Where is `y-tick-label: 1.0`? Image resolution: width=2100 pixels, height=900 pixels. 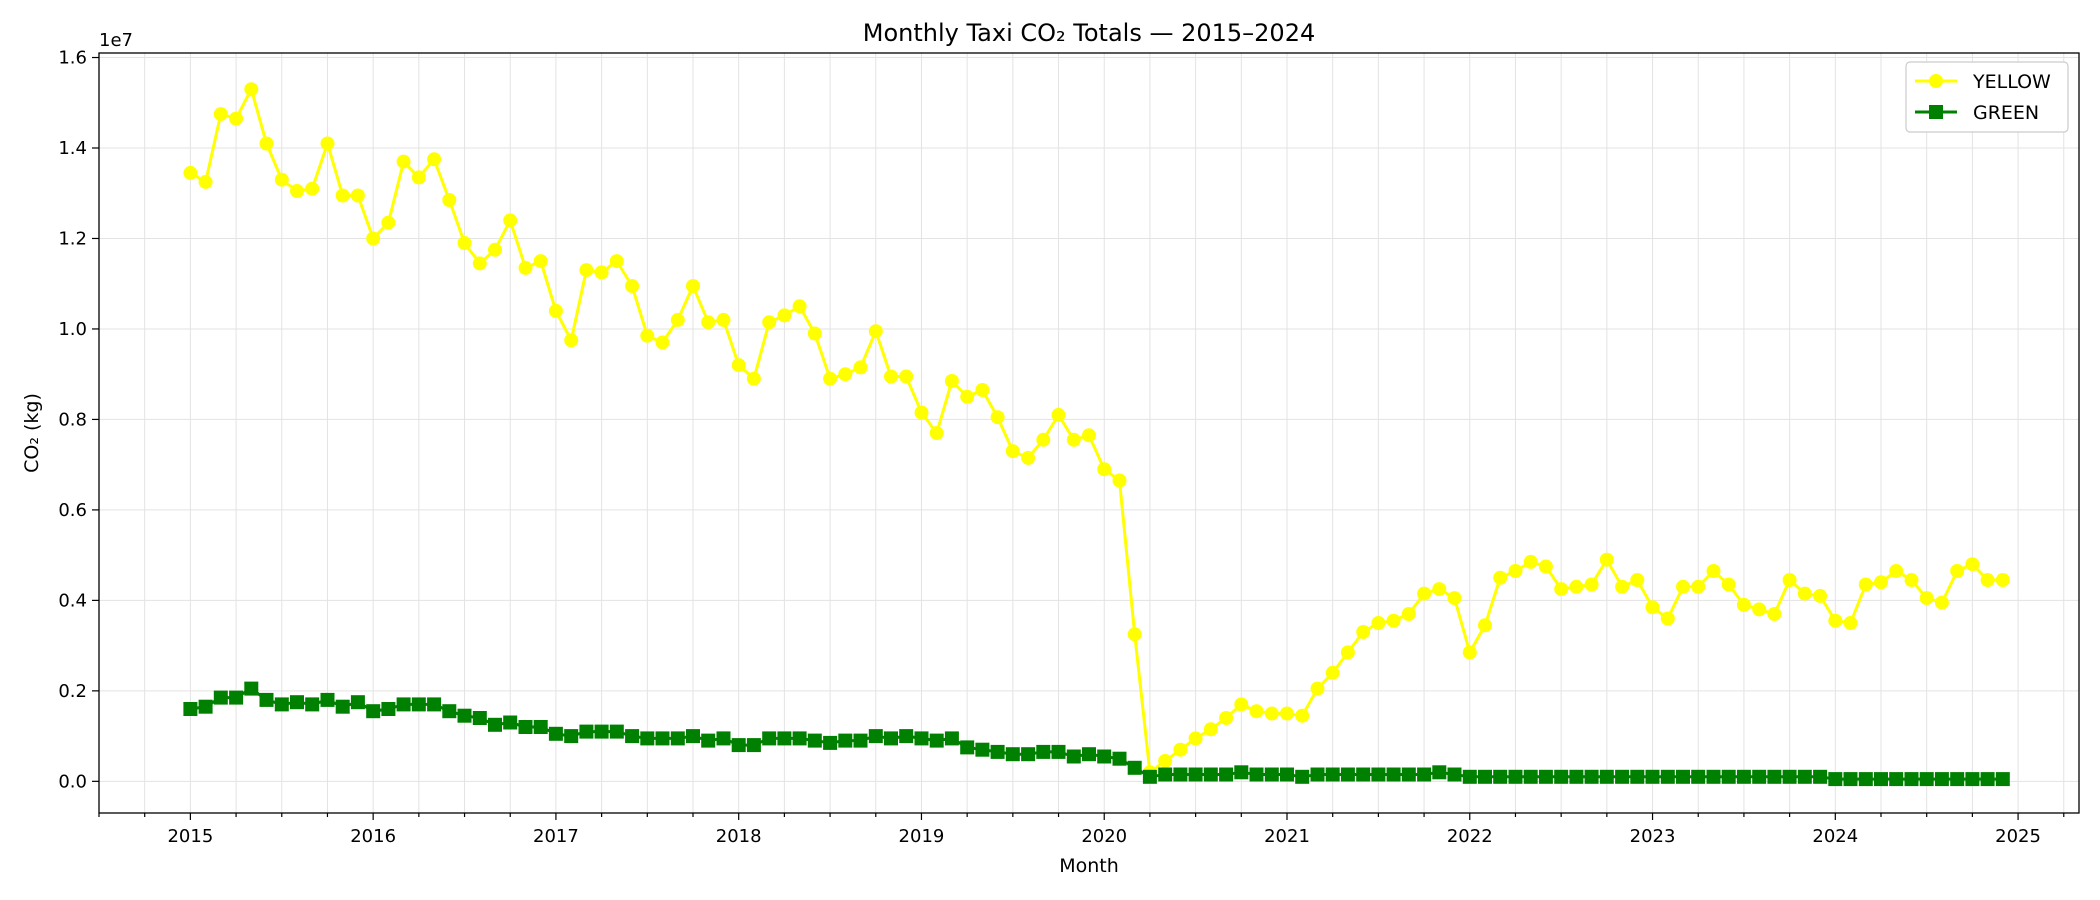 y-tick-label: 1.0 is located at coordinates (72, 329).